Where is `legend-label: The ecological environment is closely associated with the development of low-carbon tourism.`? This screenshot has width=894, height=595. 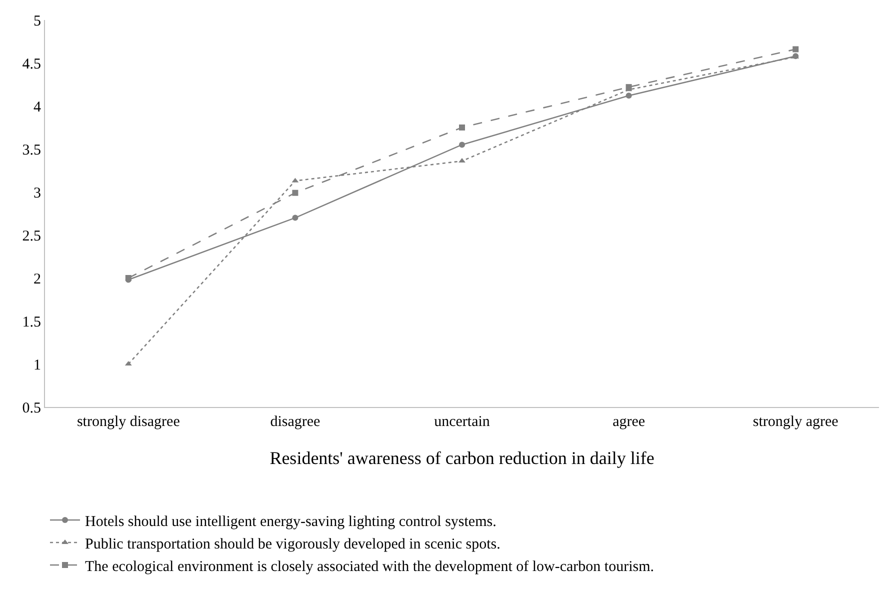
legend-label: The ecological environment is closely associated with the development of low-carbon tourism. is located at coordinates (369, 566).